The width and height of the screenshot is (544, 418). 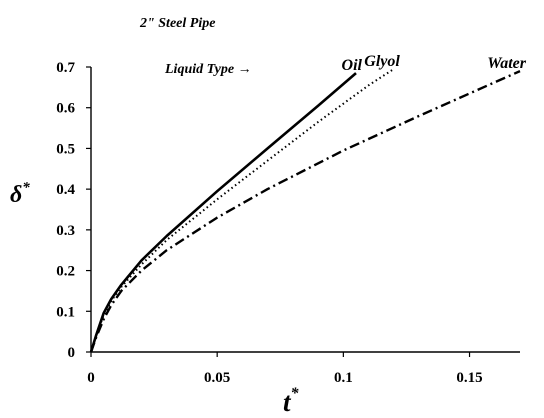 I want to click on x-axis-label: t*, so click(x=291, y=401).